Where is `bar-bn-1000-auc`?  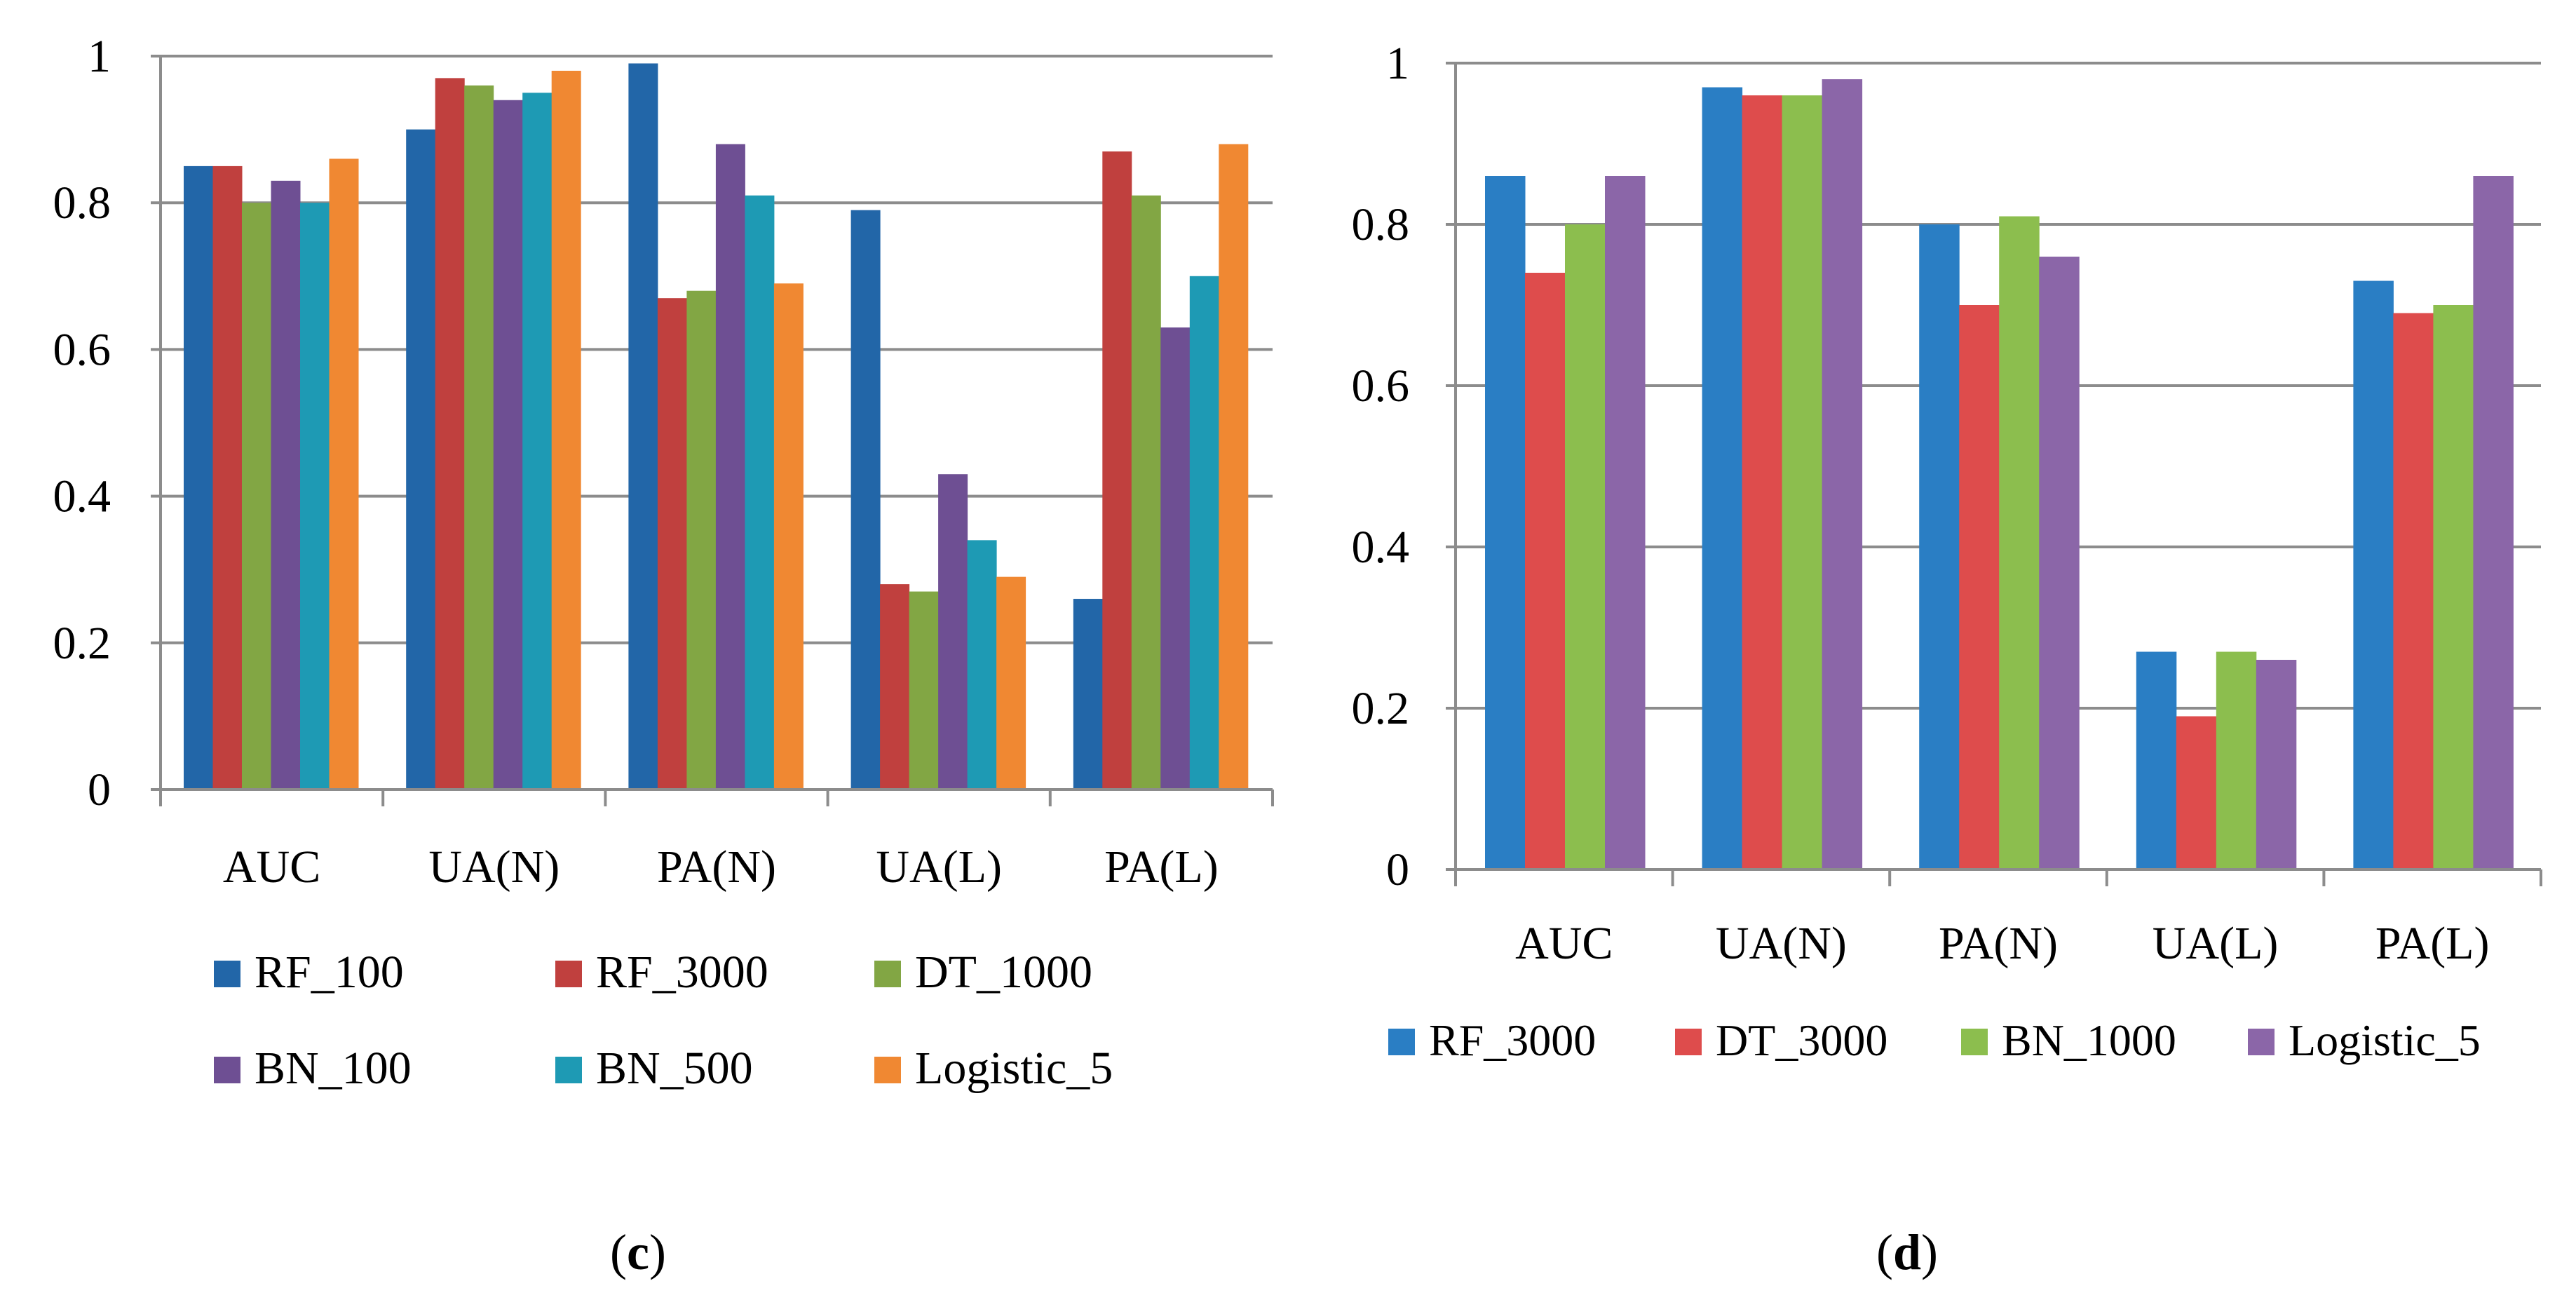 bar-bn-1000-auc is located at coordinates (1585, 546).